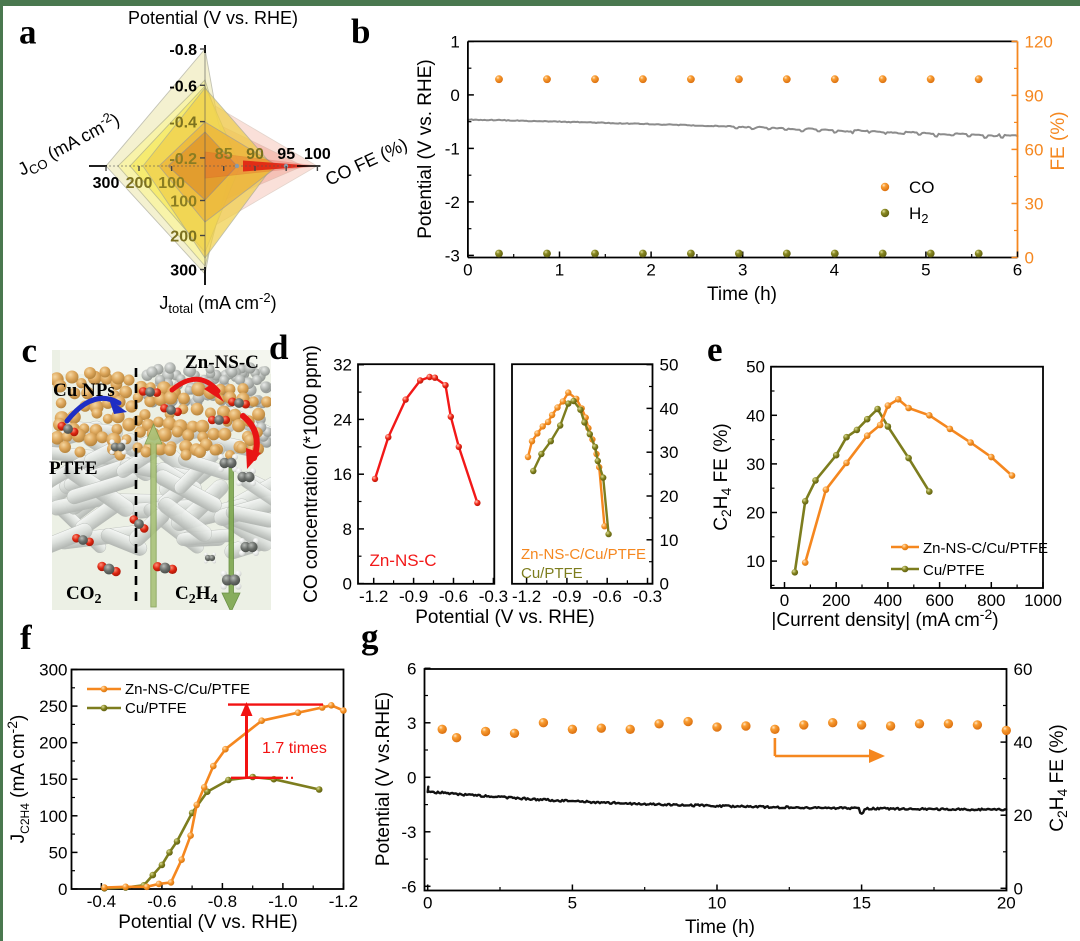 The height and width of the screenshot is (941, 1080). Describe the element at coordinates (452, 148) in the screenshot. I see `svg-text: -1` at that location.